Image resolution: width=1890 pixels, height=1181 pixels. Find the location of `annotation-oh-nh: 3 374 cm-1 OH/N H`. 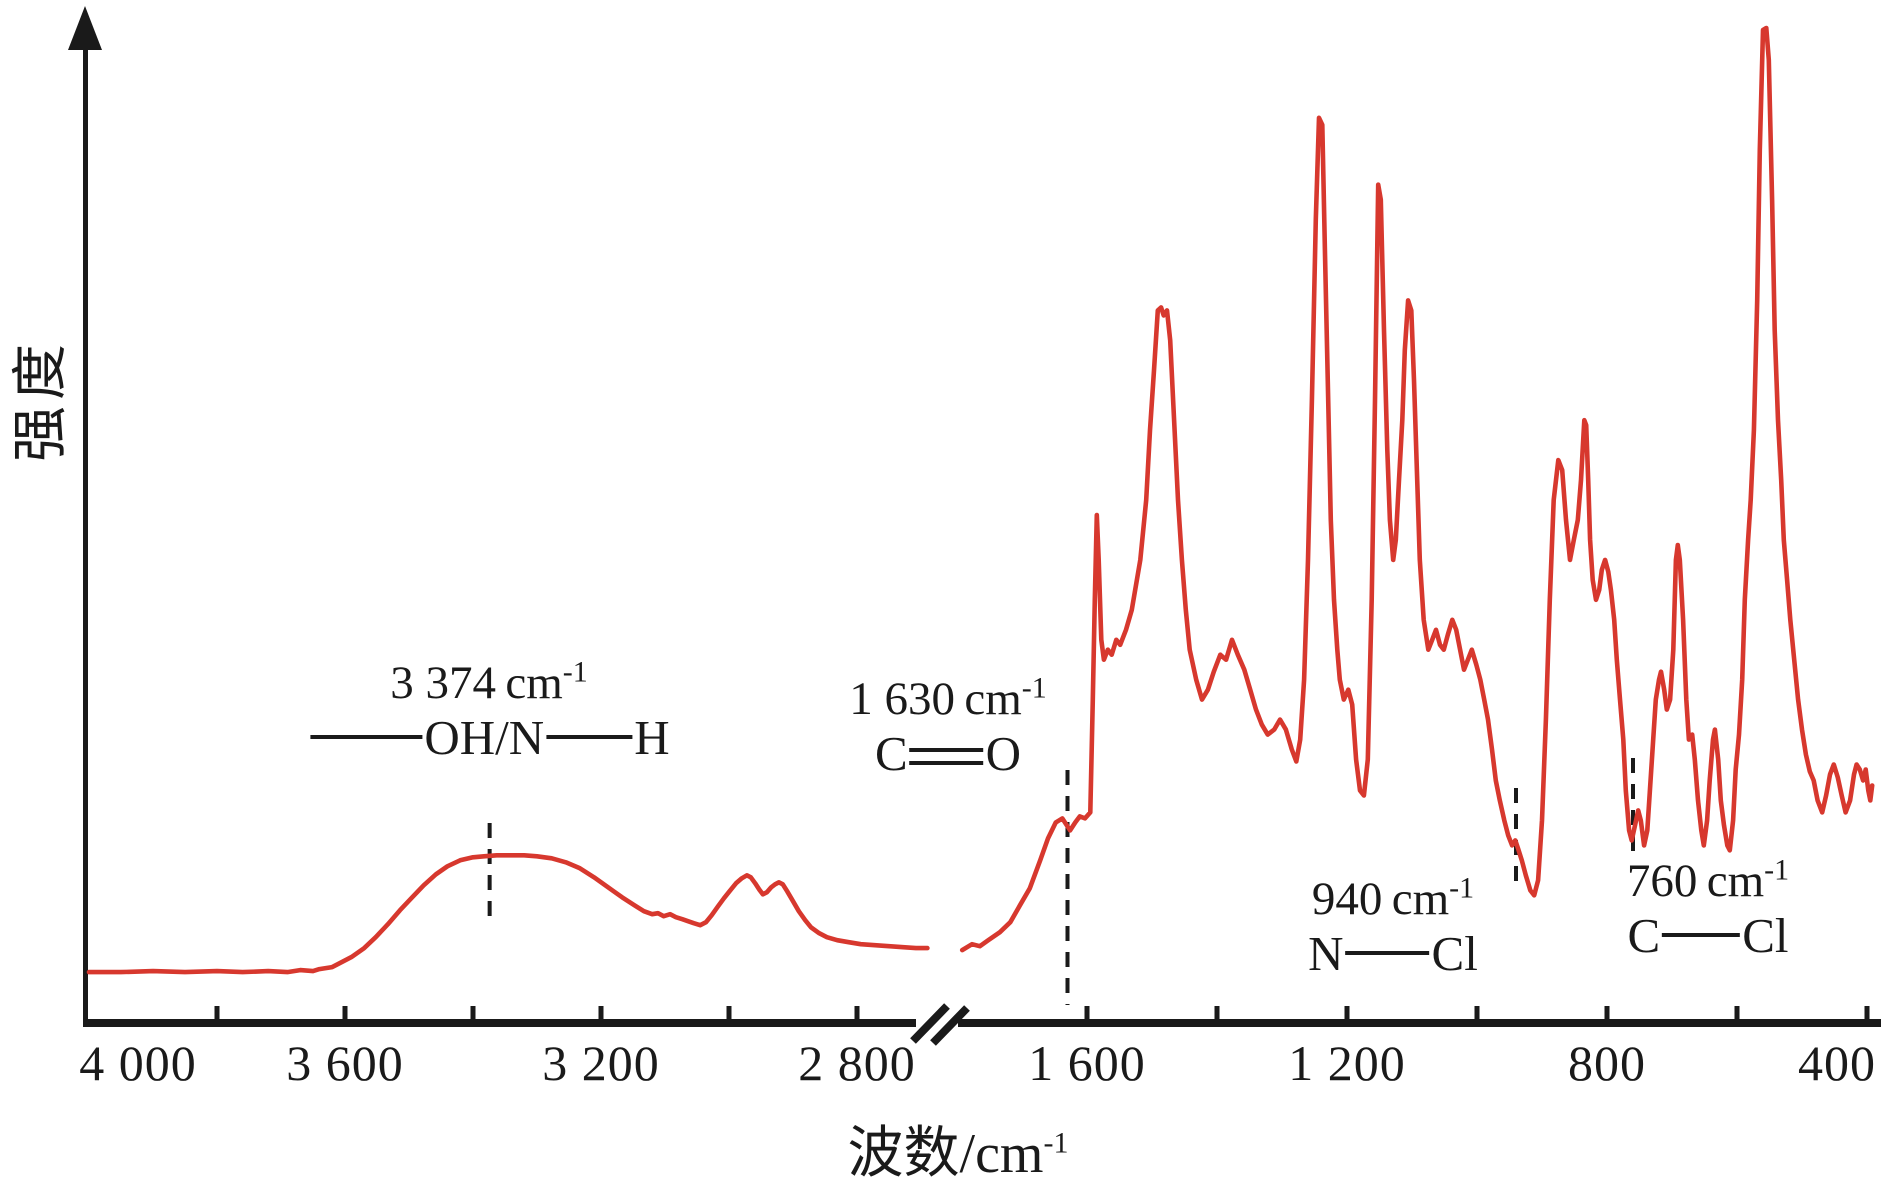

annotation-oh-nh: 3 374 cm-1 OH/N H is located at coordinates (489, 710).